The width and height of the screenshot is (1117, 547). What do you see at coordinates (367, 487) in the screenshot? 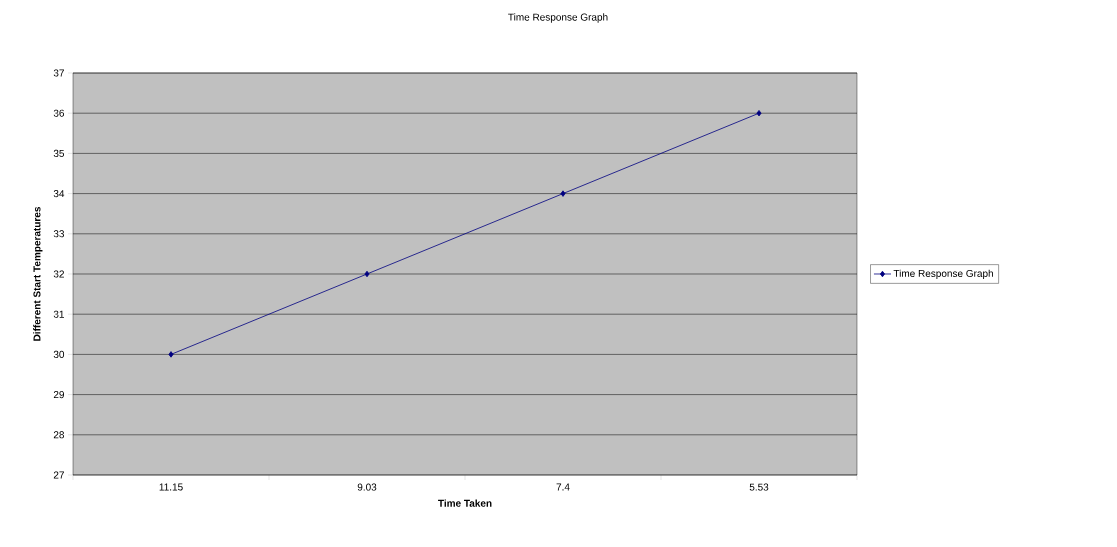
I see `x-tick-label: 9.03` at bounding box center [367, 487].